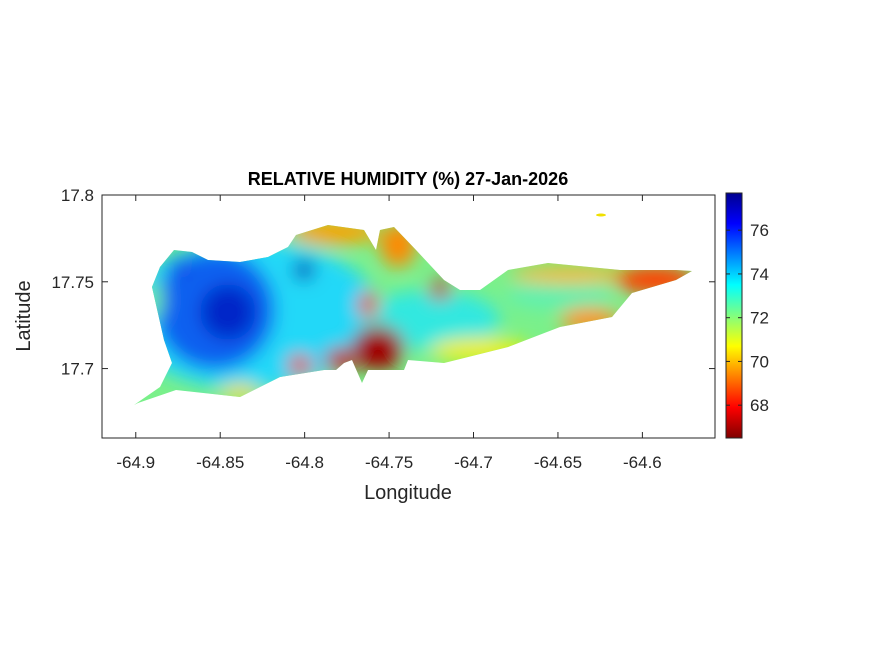 Image resolution: width=875 pixels, height=661 pixels. Describe the element at coordinates (734, 315) in the screenshot. I see `colorbar` at that location.